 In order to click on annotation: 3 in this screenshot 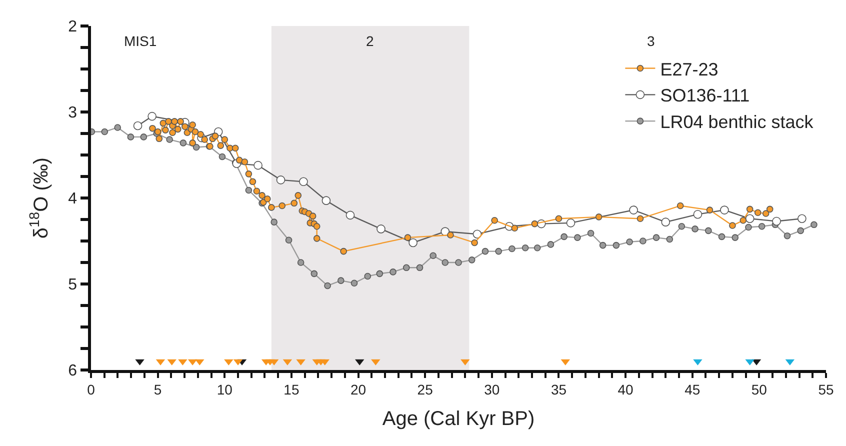, I will do `click(651, 41)`.